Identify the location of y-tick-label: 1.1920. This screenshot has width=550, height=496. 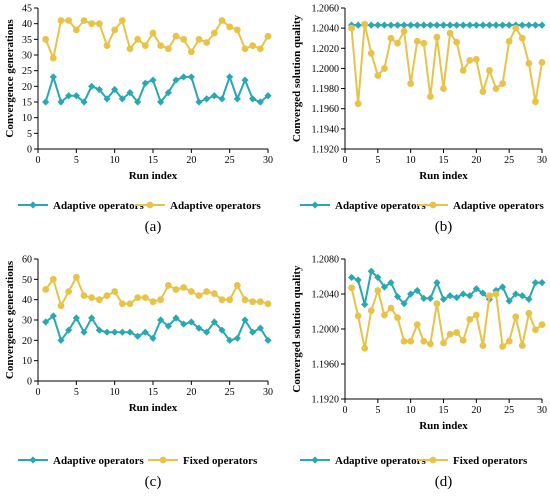
(326, 400).